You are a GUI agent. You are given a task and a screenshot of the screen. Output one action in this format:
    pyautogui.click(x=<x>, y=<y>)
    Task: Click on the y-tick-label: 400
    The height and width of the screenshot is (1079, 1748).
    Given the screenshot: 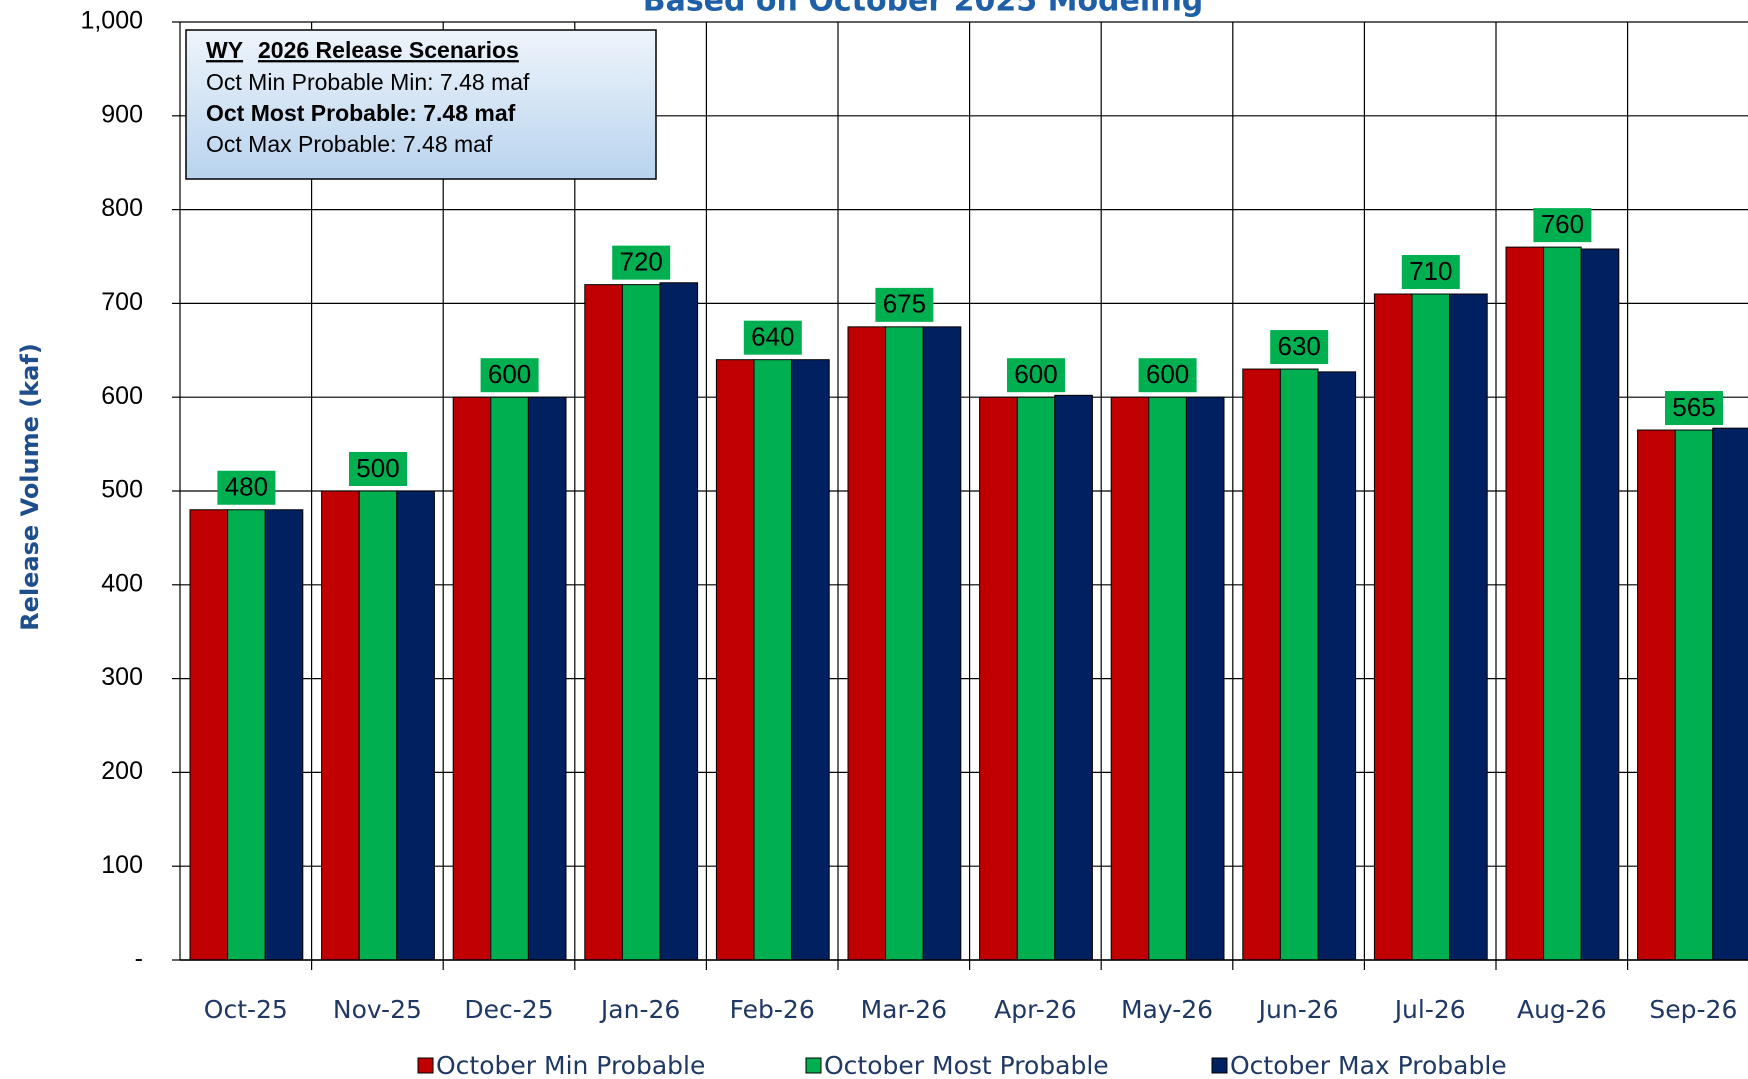 What is the action you would take?
    pyautogui.click(x=122, y=583)
    